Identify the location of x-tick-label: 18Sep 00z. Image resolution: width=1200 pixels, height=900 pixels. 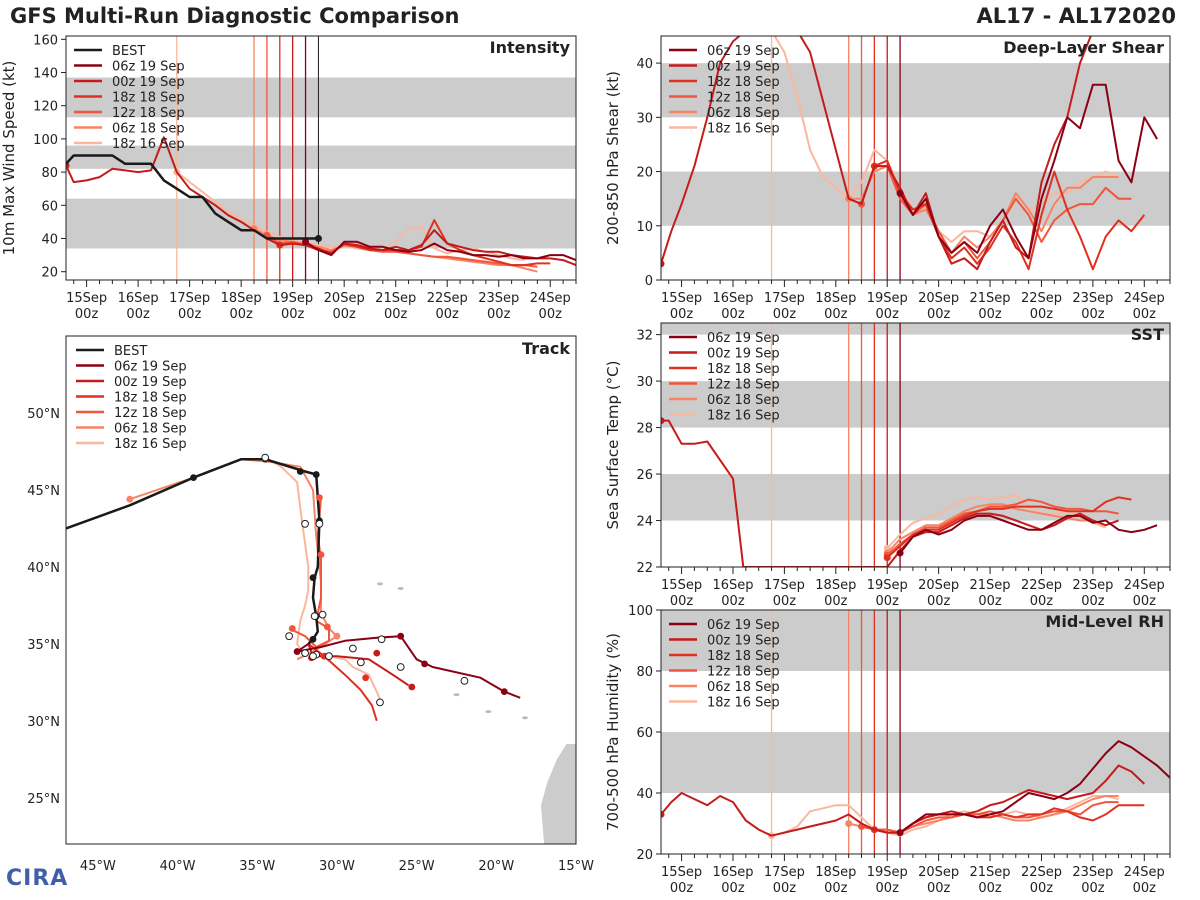
(835, 593).